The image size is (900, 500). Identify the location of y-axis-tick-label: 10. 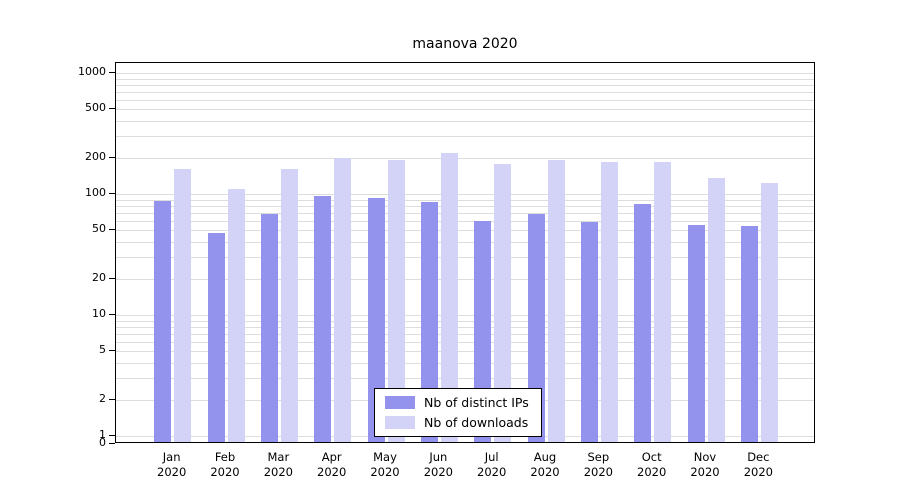
(99, 313).